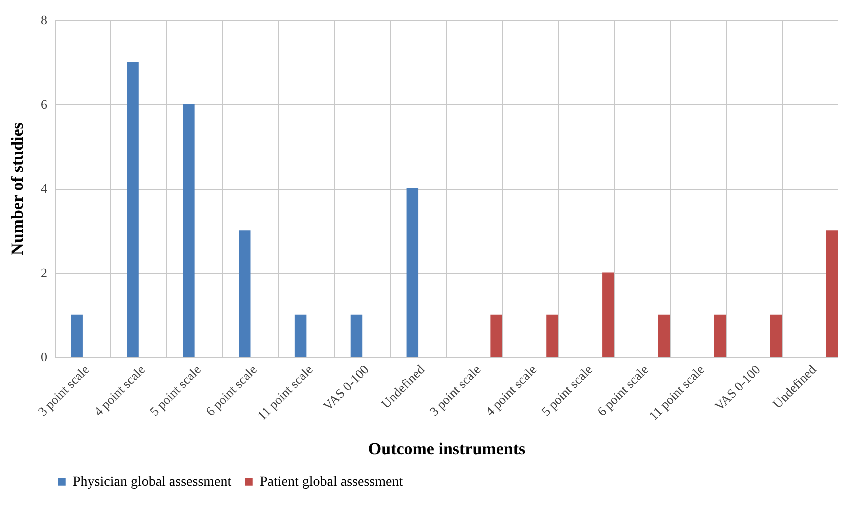  Describe the element at coordinates (44, 357) in the screenshot. I see `y-tick-label: 0` at that location.